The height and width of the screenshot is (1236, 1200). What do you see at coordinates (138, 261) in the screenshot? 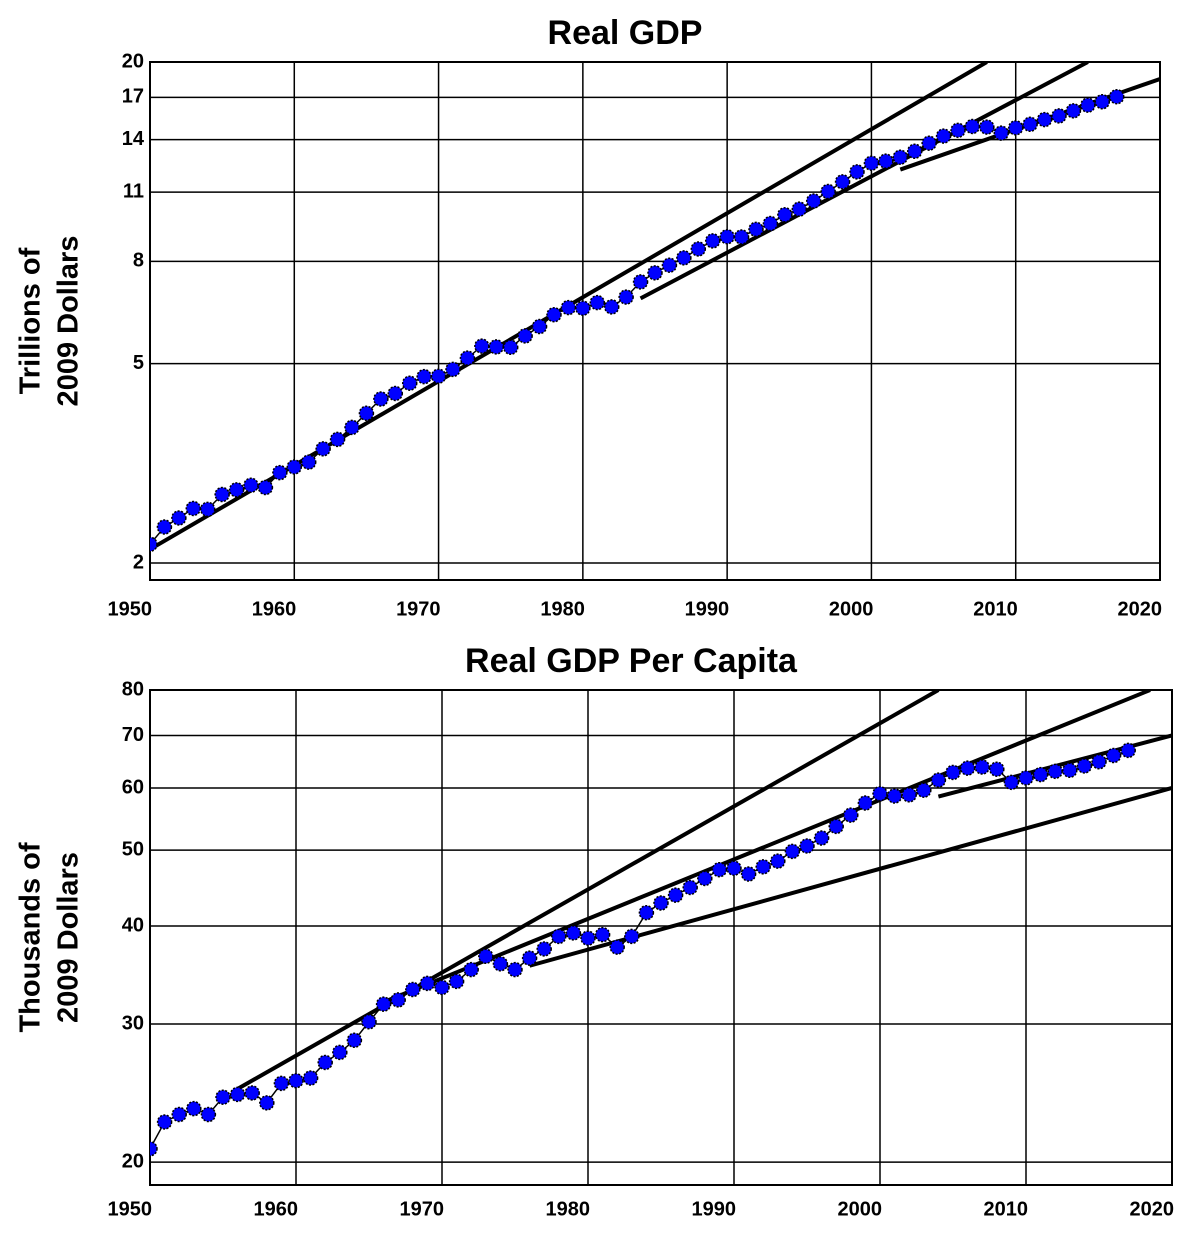
I see `y-tick-label: 8` at bounding box center [138, 261].